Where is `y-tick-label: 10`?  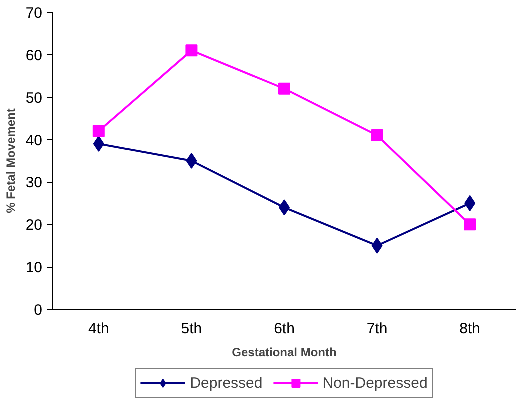 y-tick-label: 10 is located at coordinates (34, 268).